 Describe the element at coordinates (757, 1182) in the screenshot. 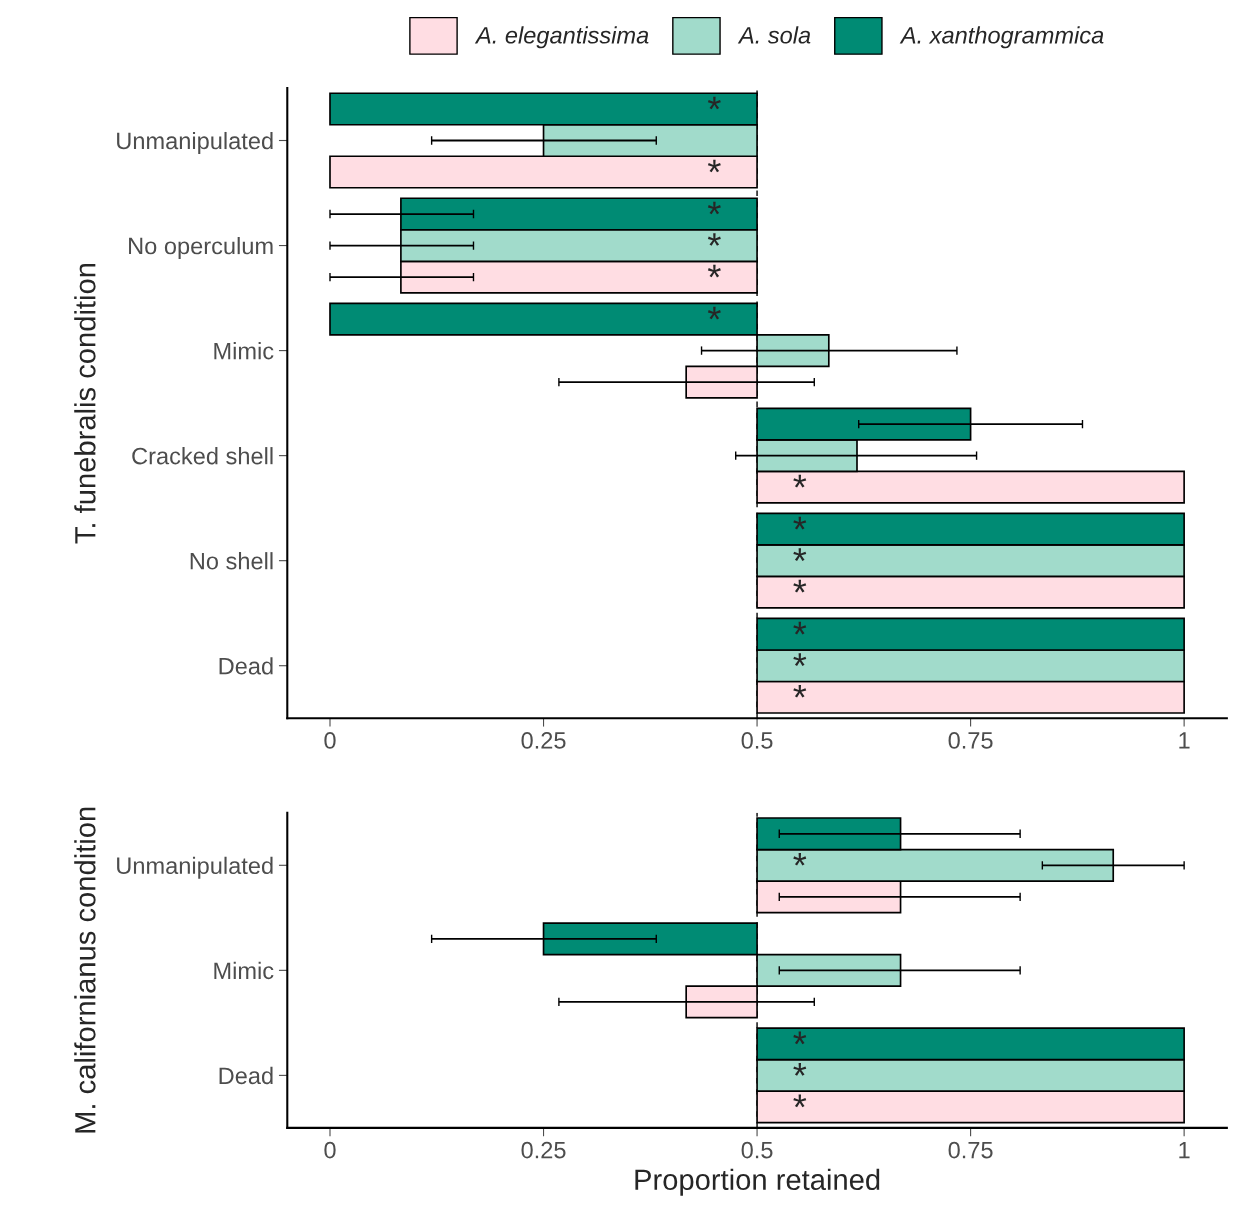

I see `x-axis-title: Proportion retained` at that location.